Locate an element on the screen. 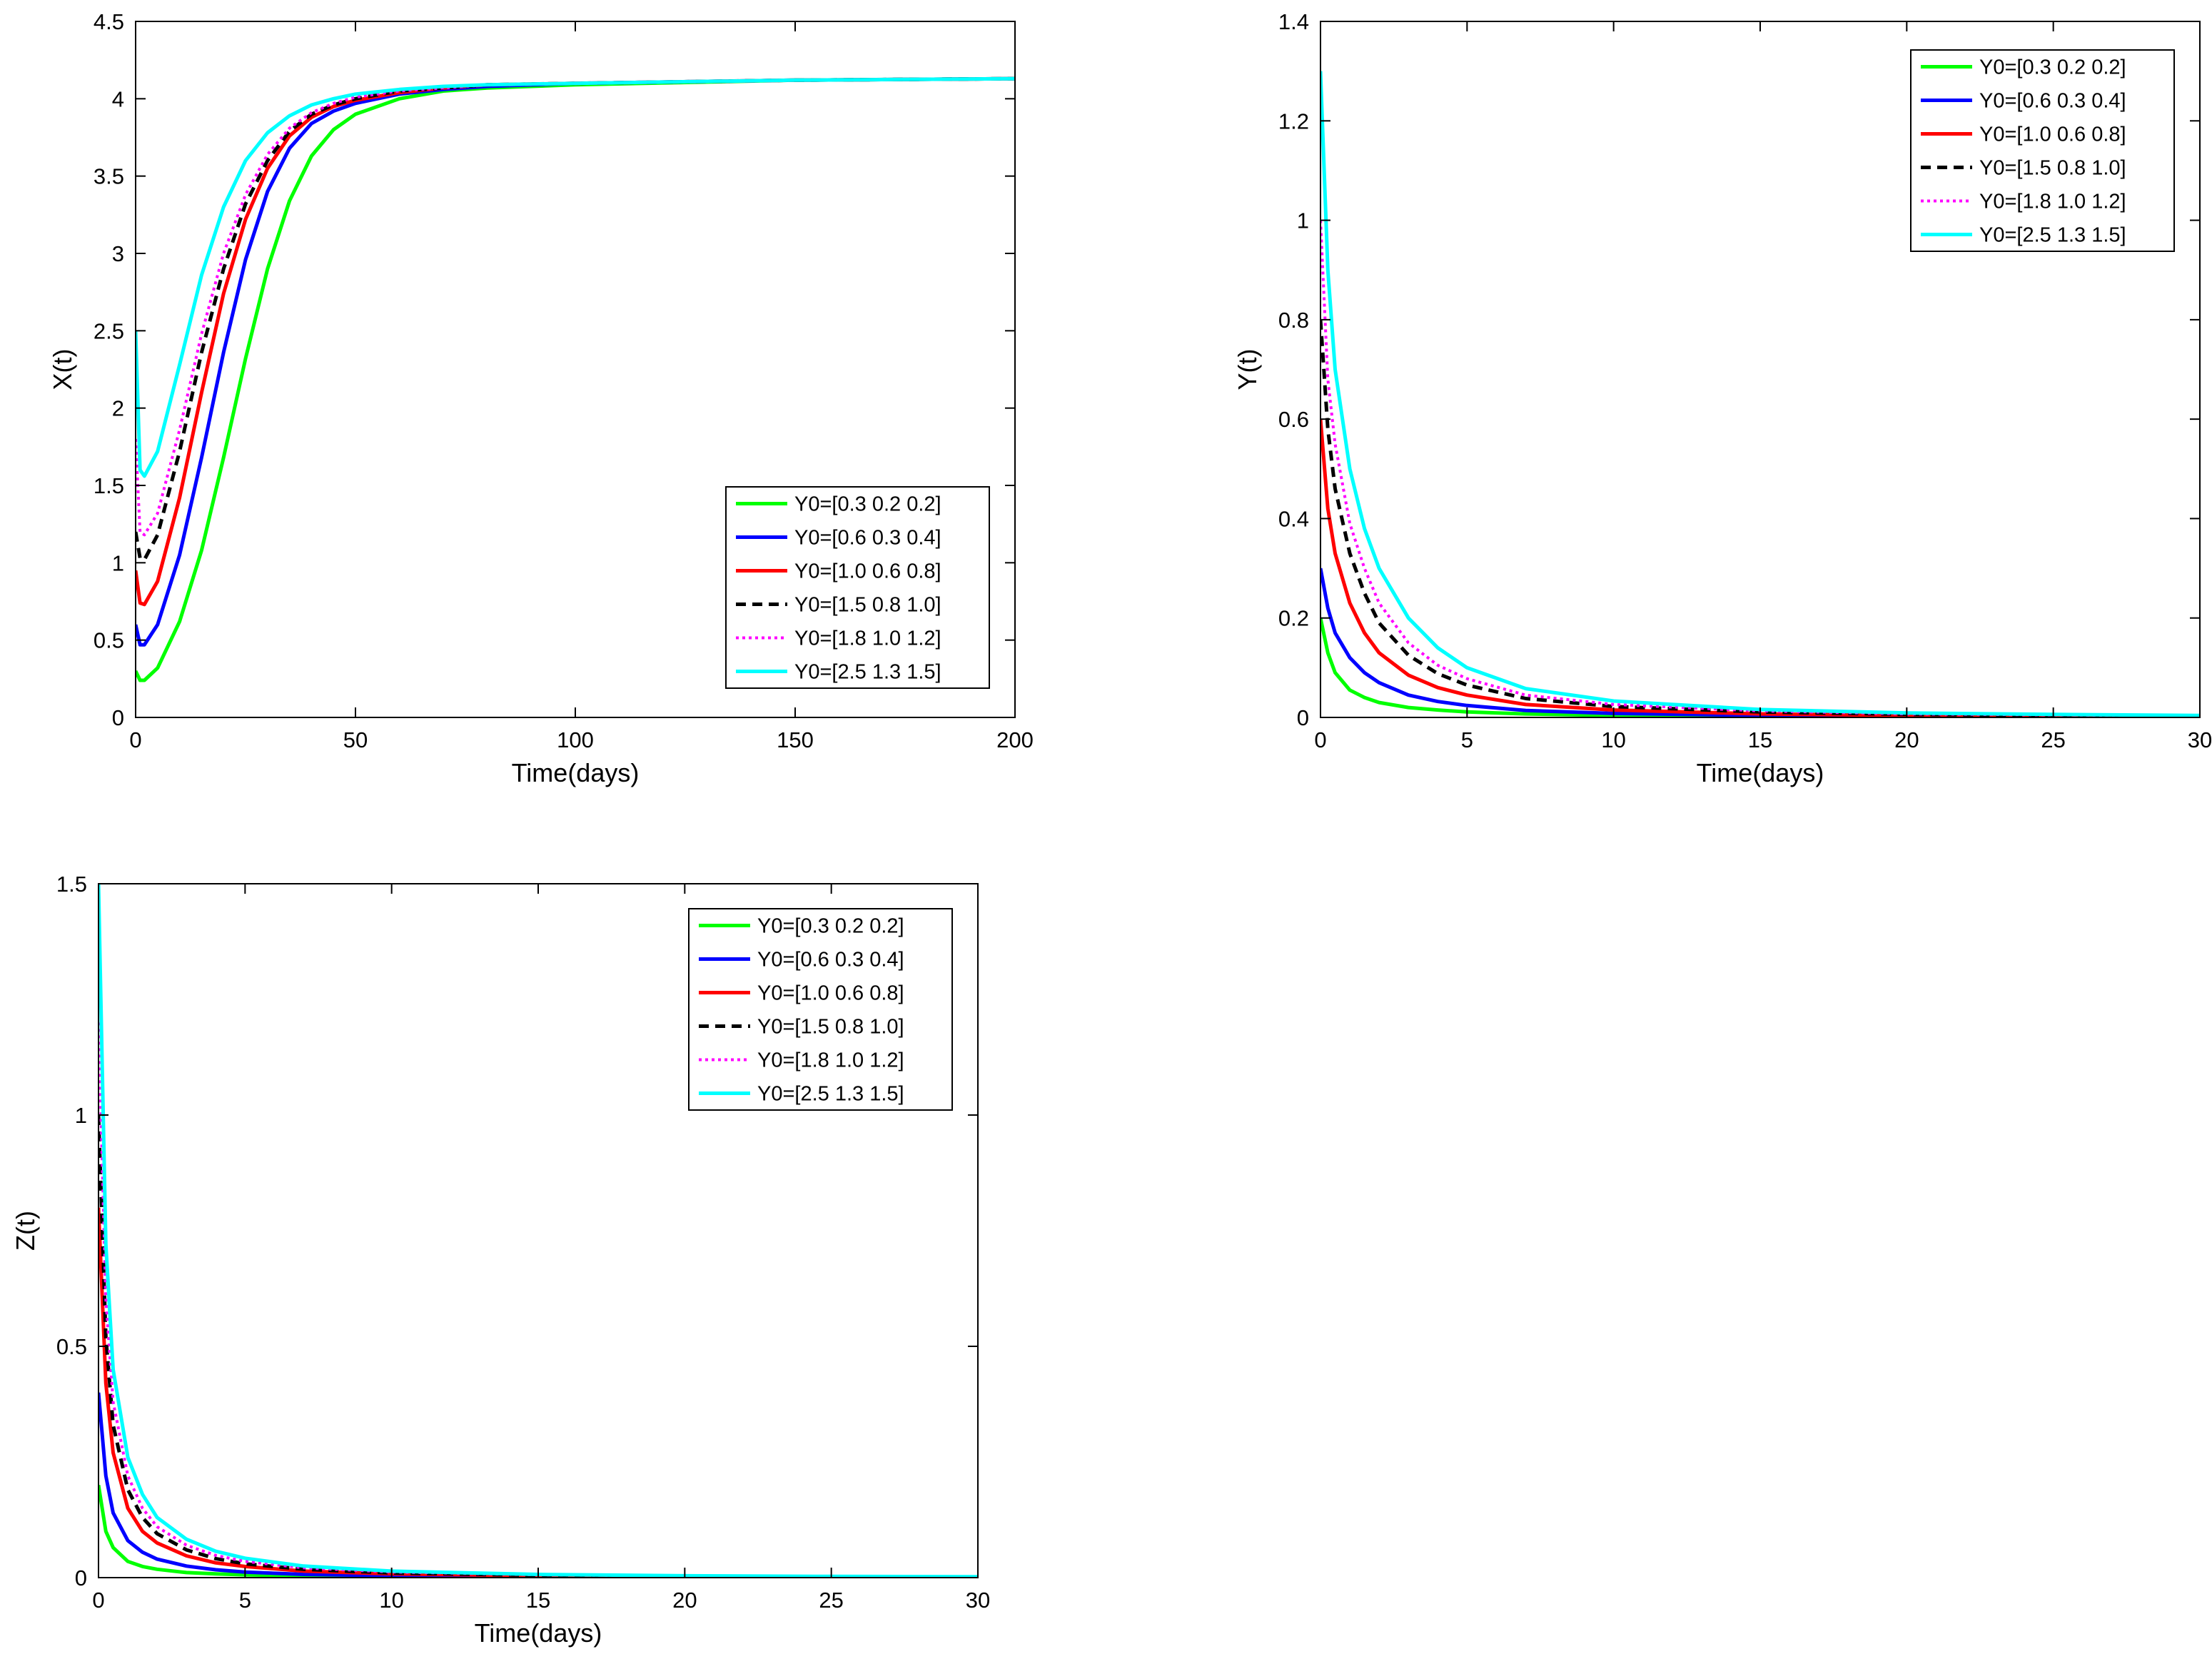 This screenshot has height=1659, width=2212. y-tick-label: 4.5 is located at coordinates (109, 21).